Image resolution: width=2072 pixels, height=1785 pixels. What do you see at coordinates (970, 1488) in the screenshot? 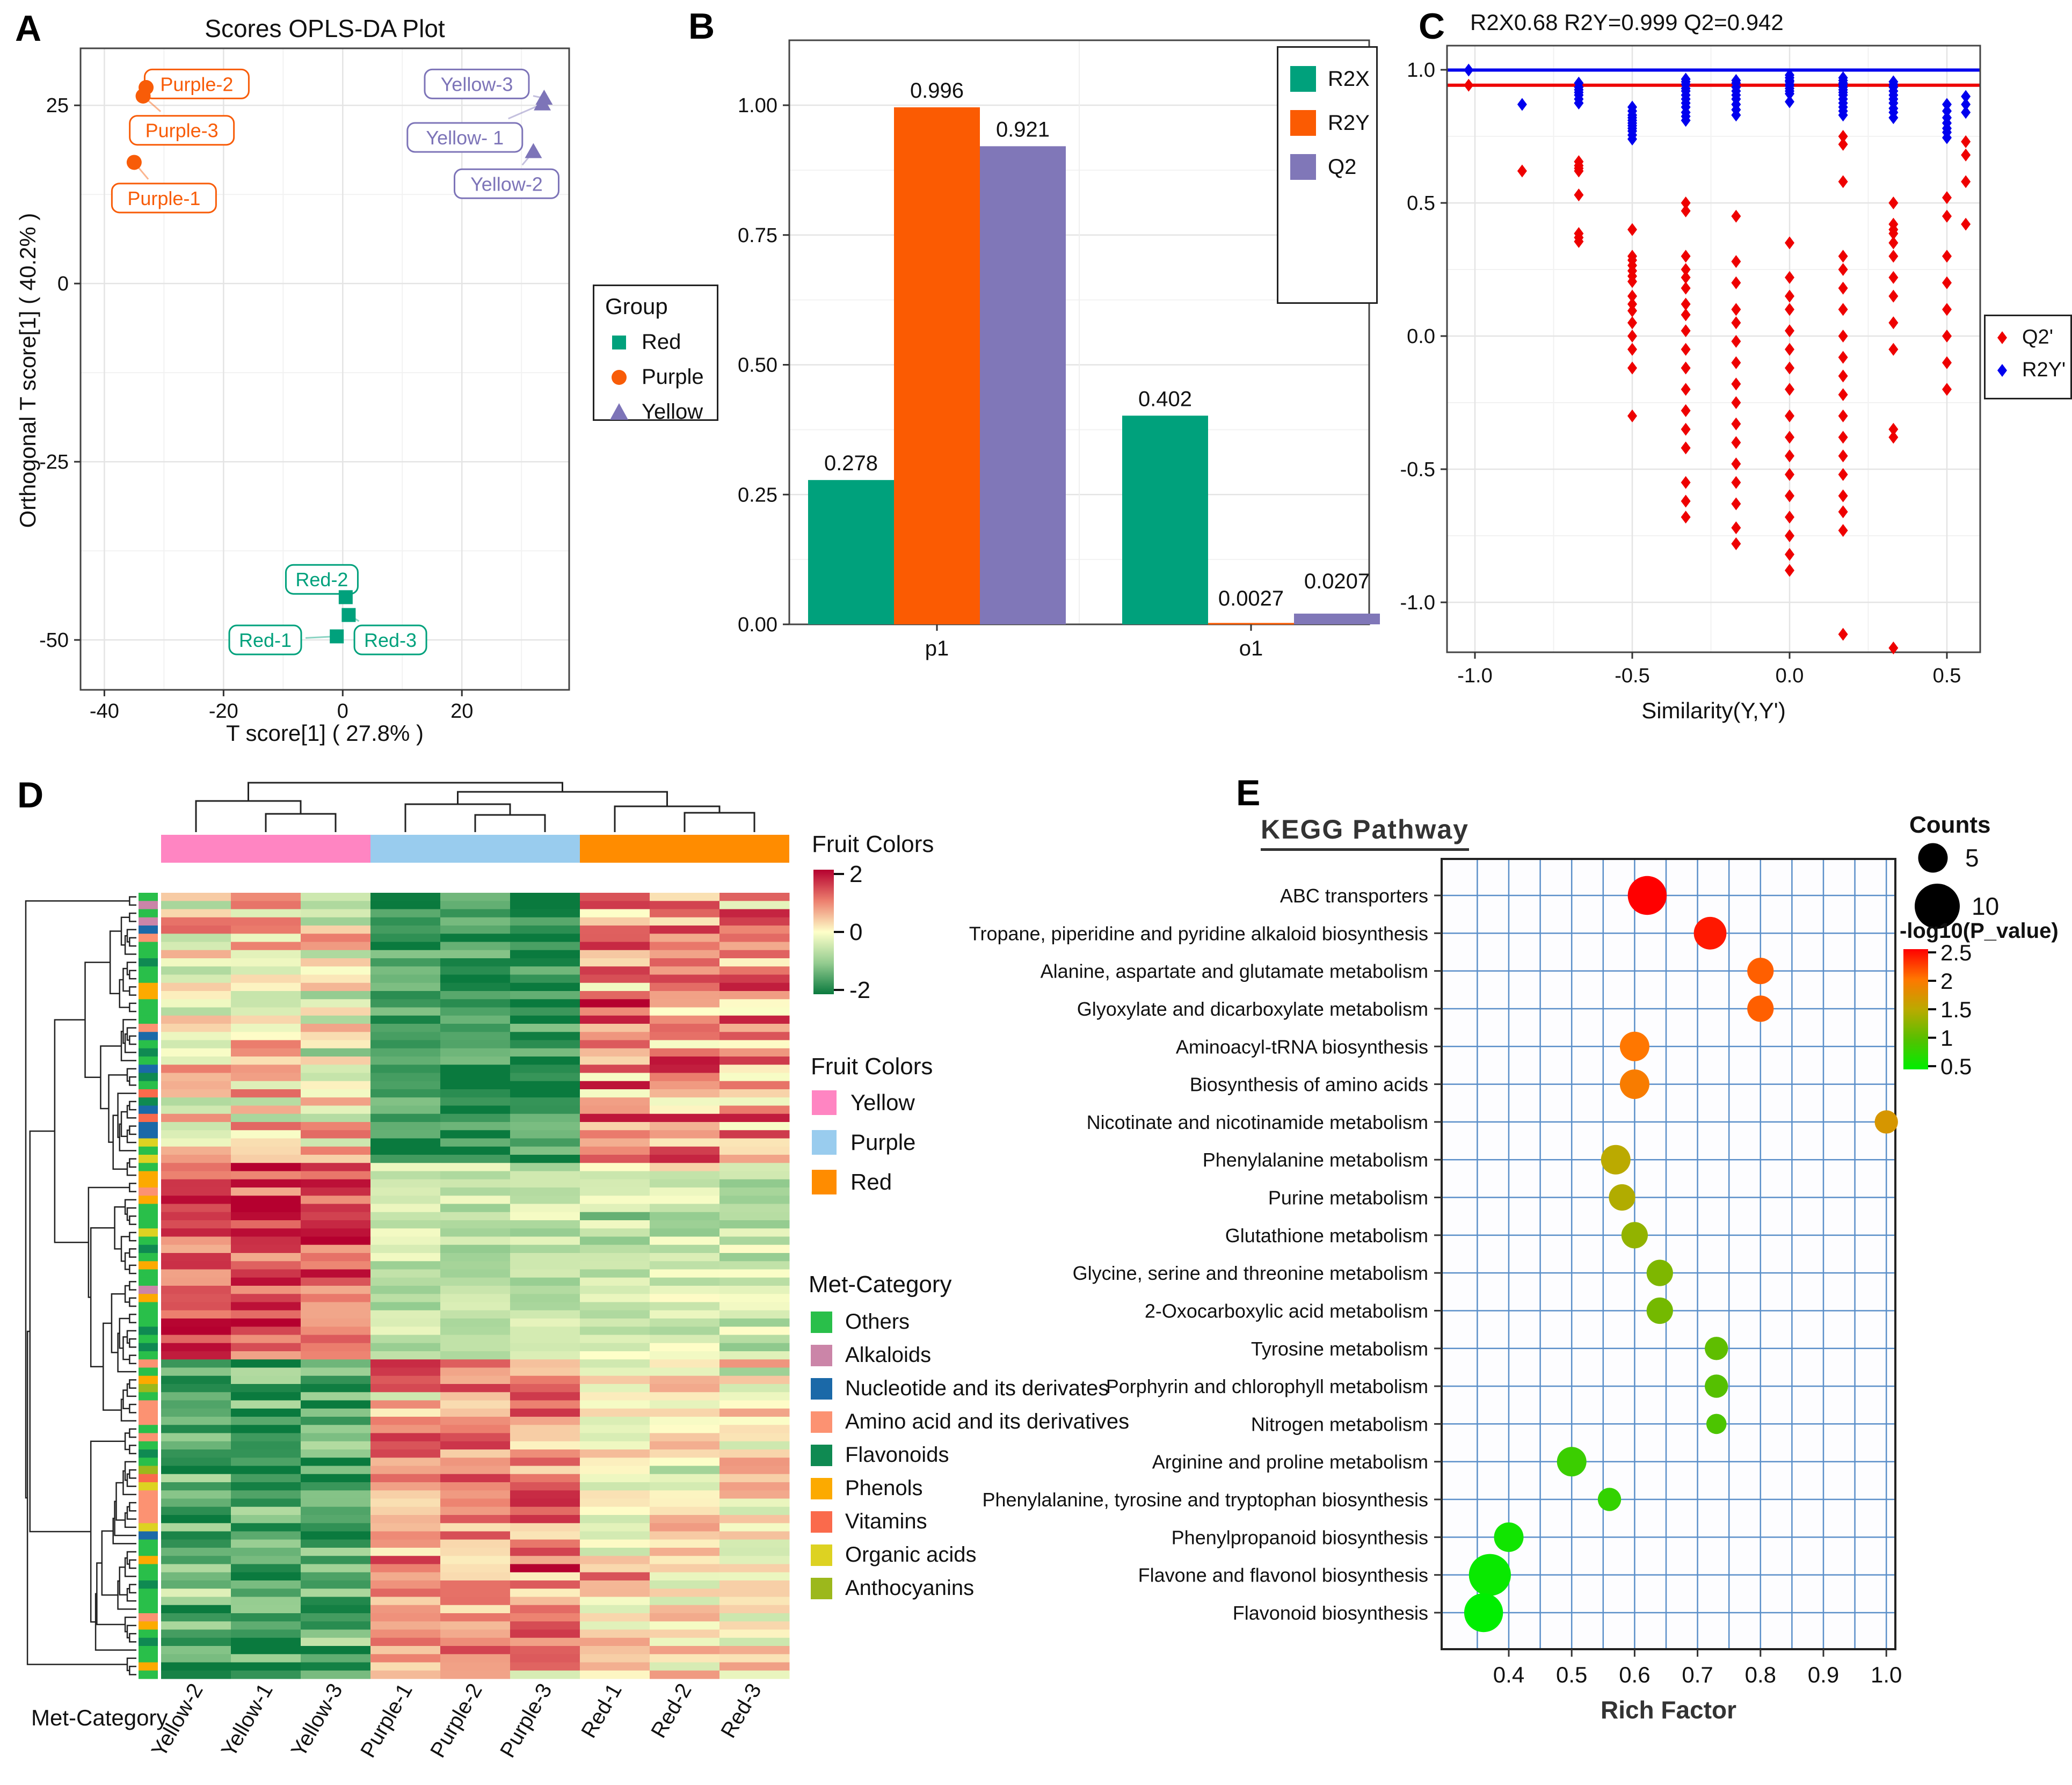
I see `met-legend-item: Phenols` at bounding box center [970, 1488].